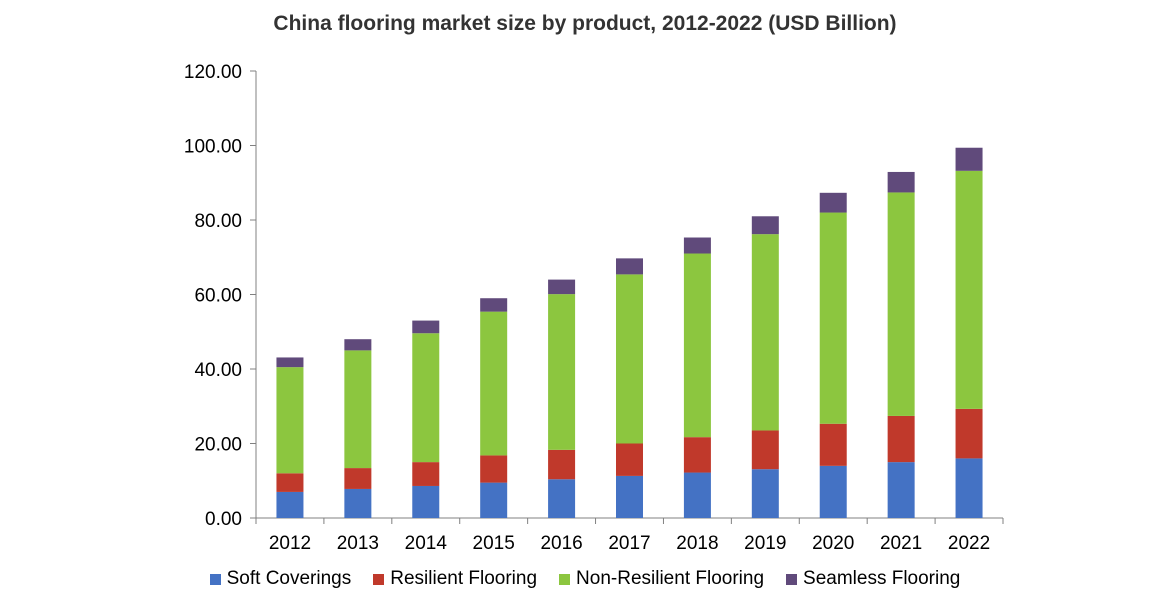 The height and width of the screenshot is (610, 1170). What do you see at coordinates (218, 221) in the screenshot?
I see `y-tick-label: 80.00` at bounding box center [218, 221].